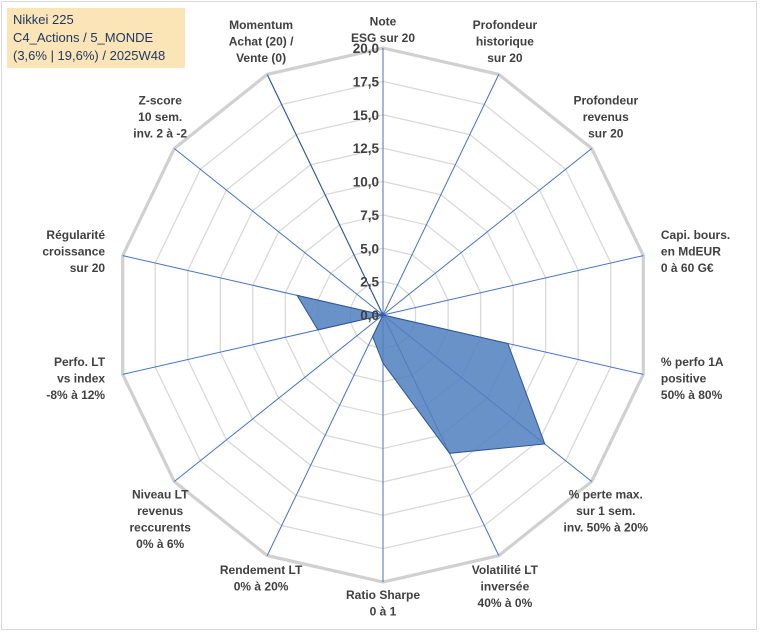 The width and height of the screenshot is (760, 633). What do you see at coordinates (89, 55) in the screenshot?
I see `info-period: (3,6% | 19,6%) / 2025W48` at bounding box center [89, 55].